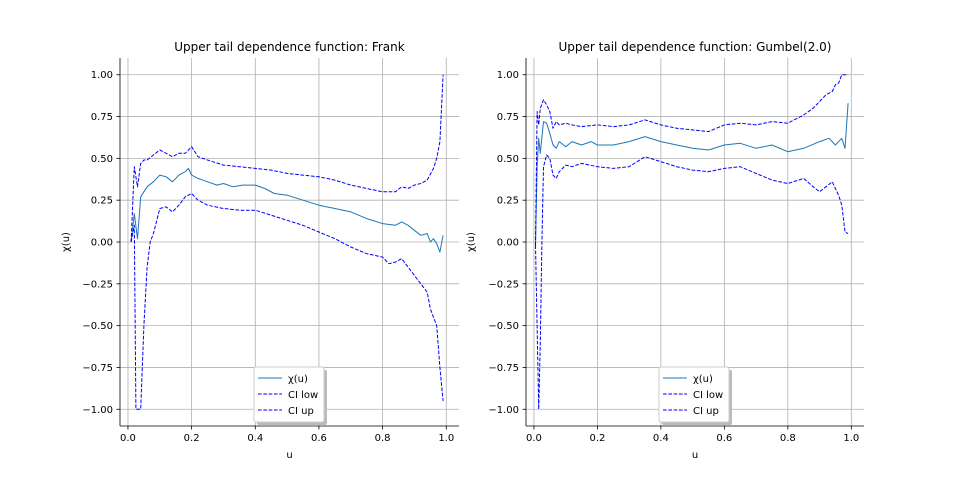  Describe the element at coordinates (289, 47) in the screenshot. I see `chart-title: Upper tail dependence function: Frank` at that location.